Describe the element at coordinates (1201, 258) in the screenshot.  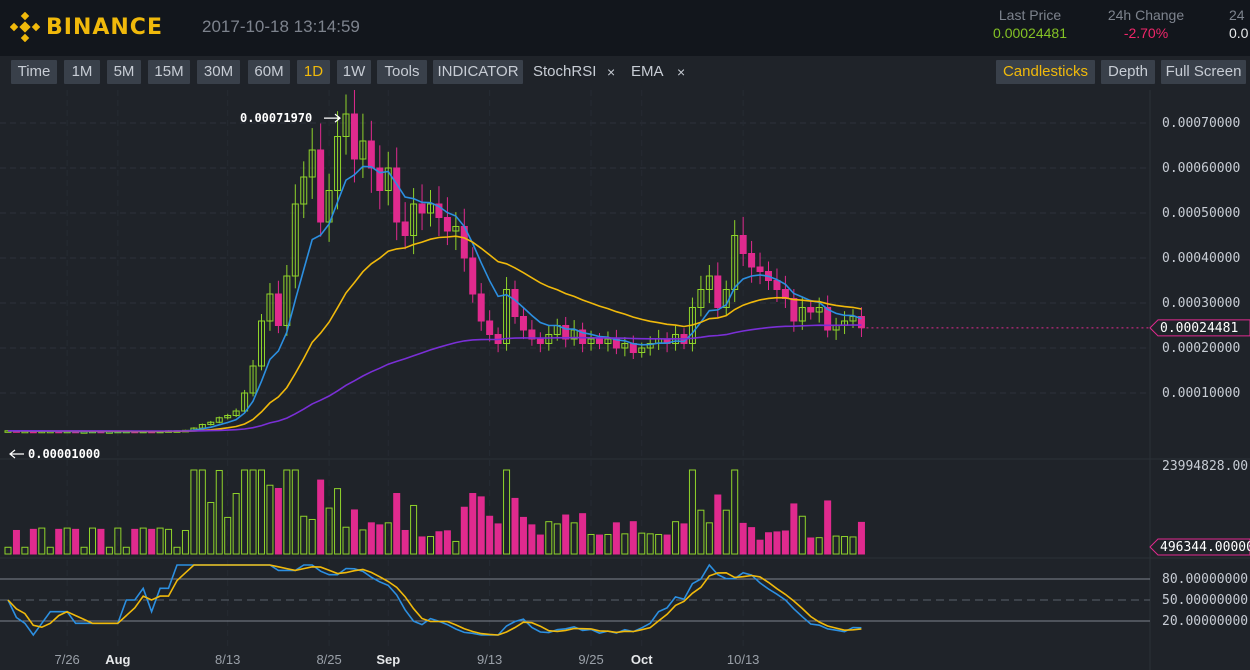
I see `price-tick-label: 0.00040000` at that location.